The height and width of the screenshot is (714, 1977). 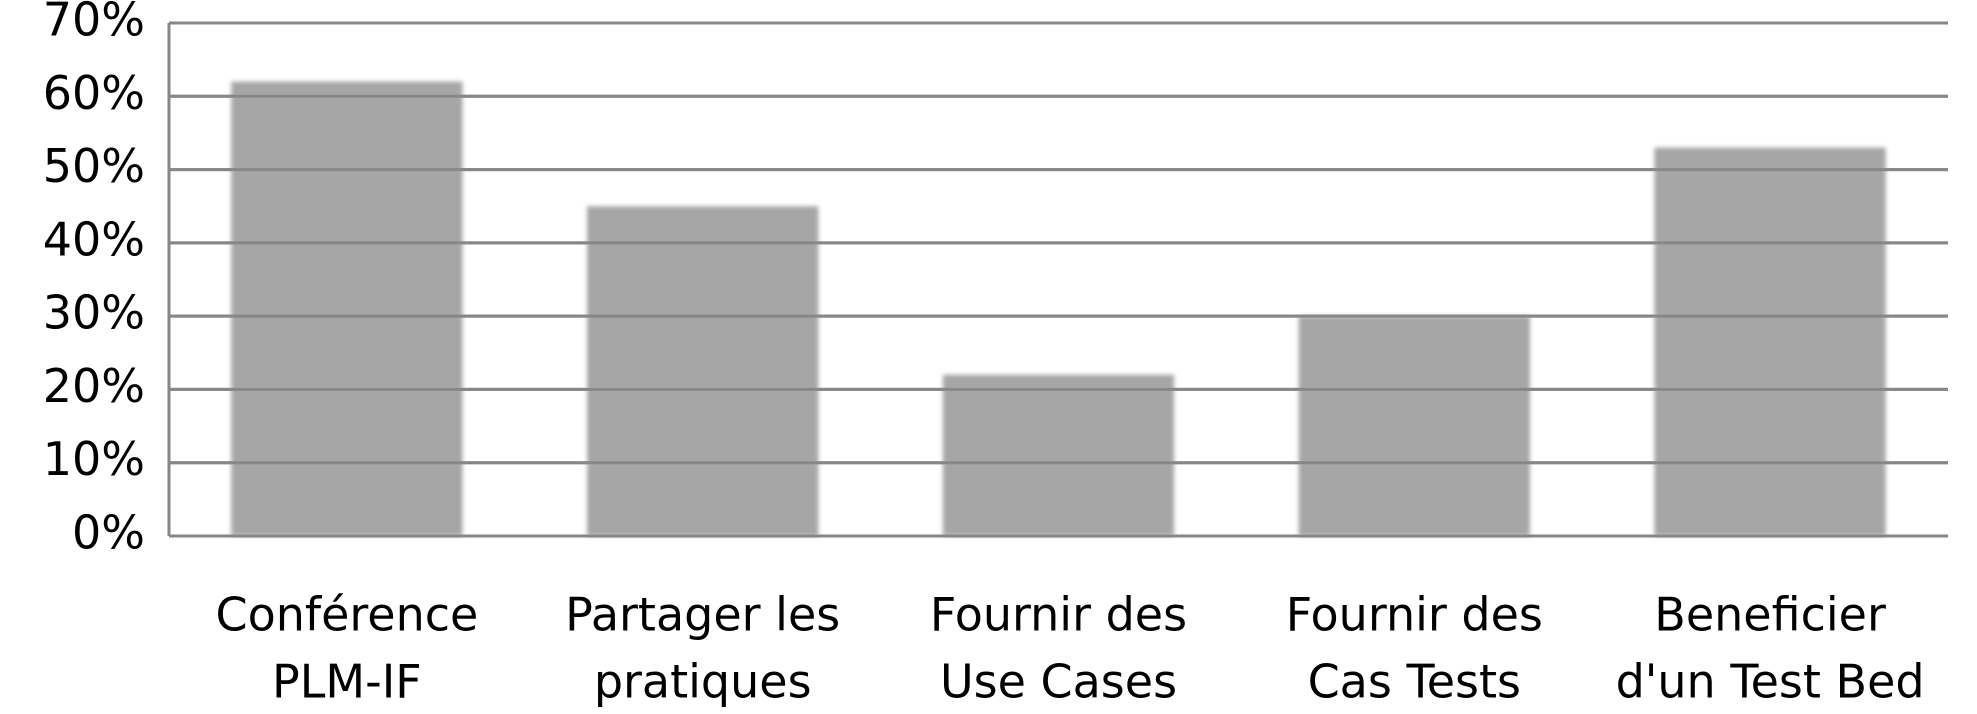 I want to click on y-tick-label: 10%, so click(x=94, y=459).